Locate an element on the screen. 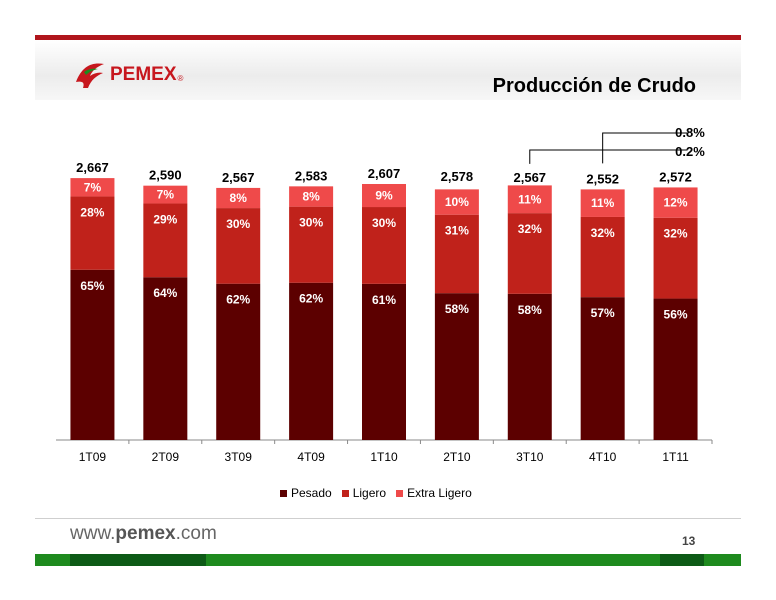  top-accent-bar is located at coordinates (388, 37).